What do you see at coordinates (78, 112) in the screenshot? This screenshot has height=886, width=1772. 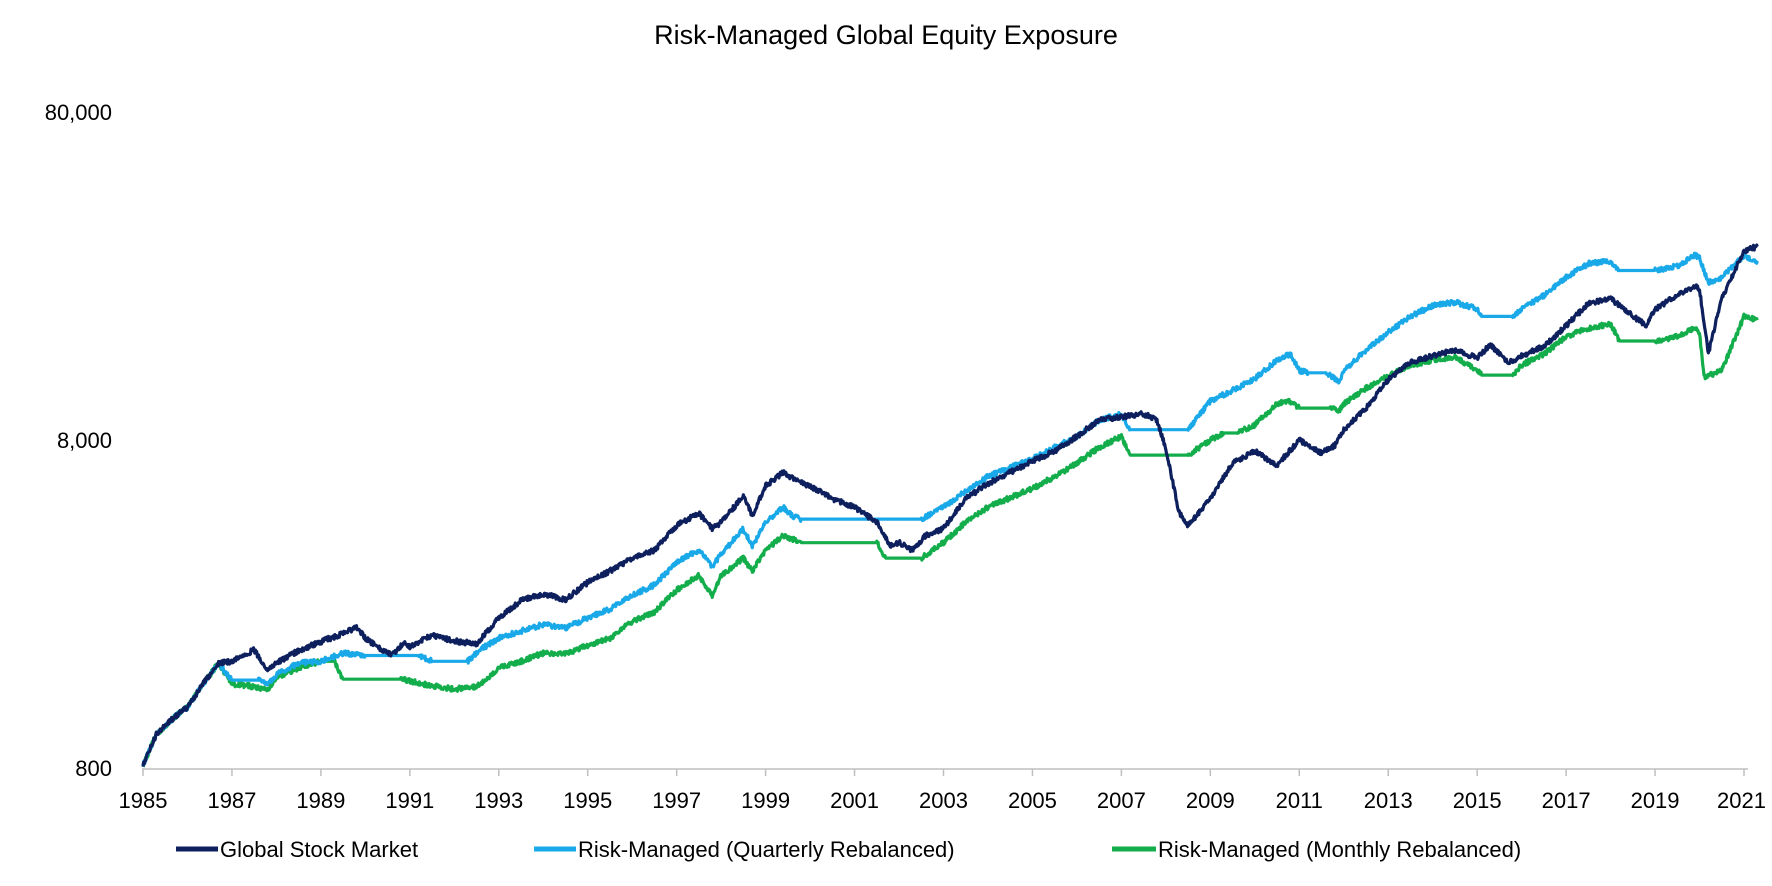 I see `y-tick-label-80000: 80,000` at bounding box center [78, 112].